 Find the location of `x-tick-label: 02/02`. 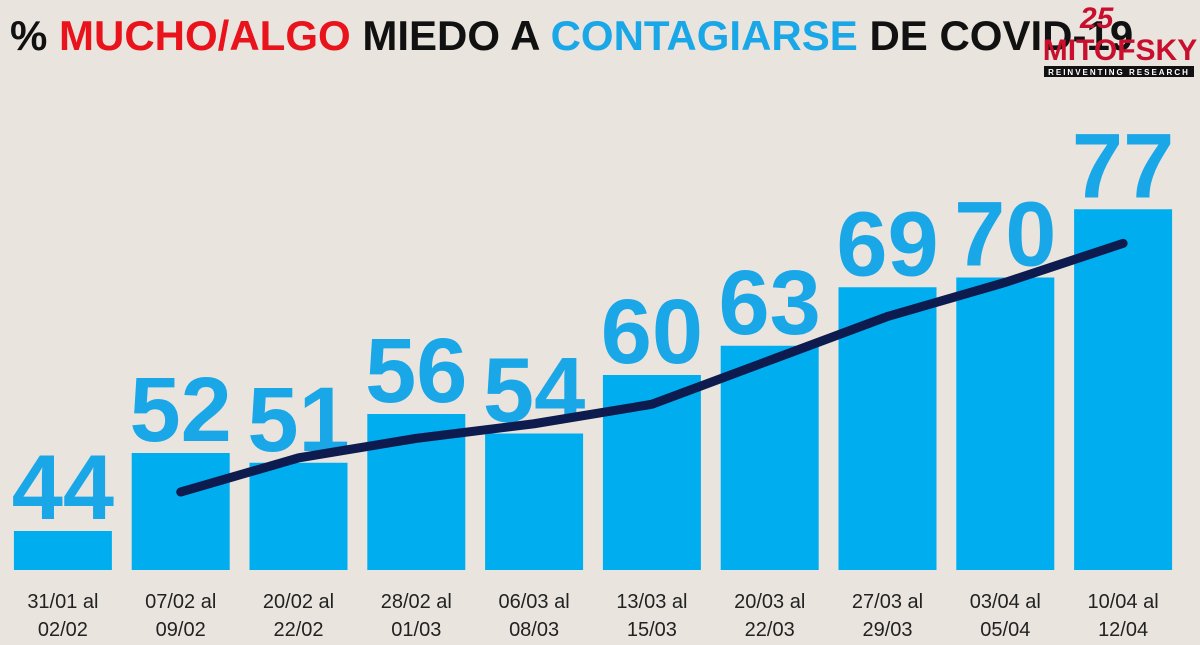

x-tick-label: 02/02 is located at coordinates (63, 630).